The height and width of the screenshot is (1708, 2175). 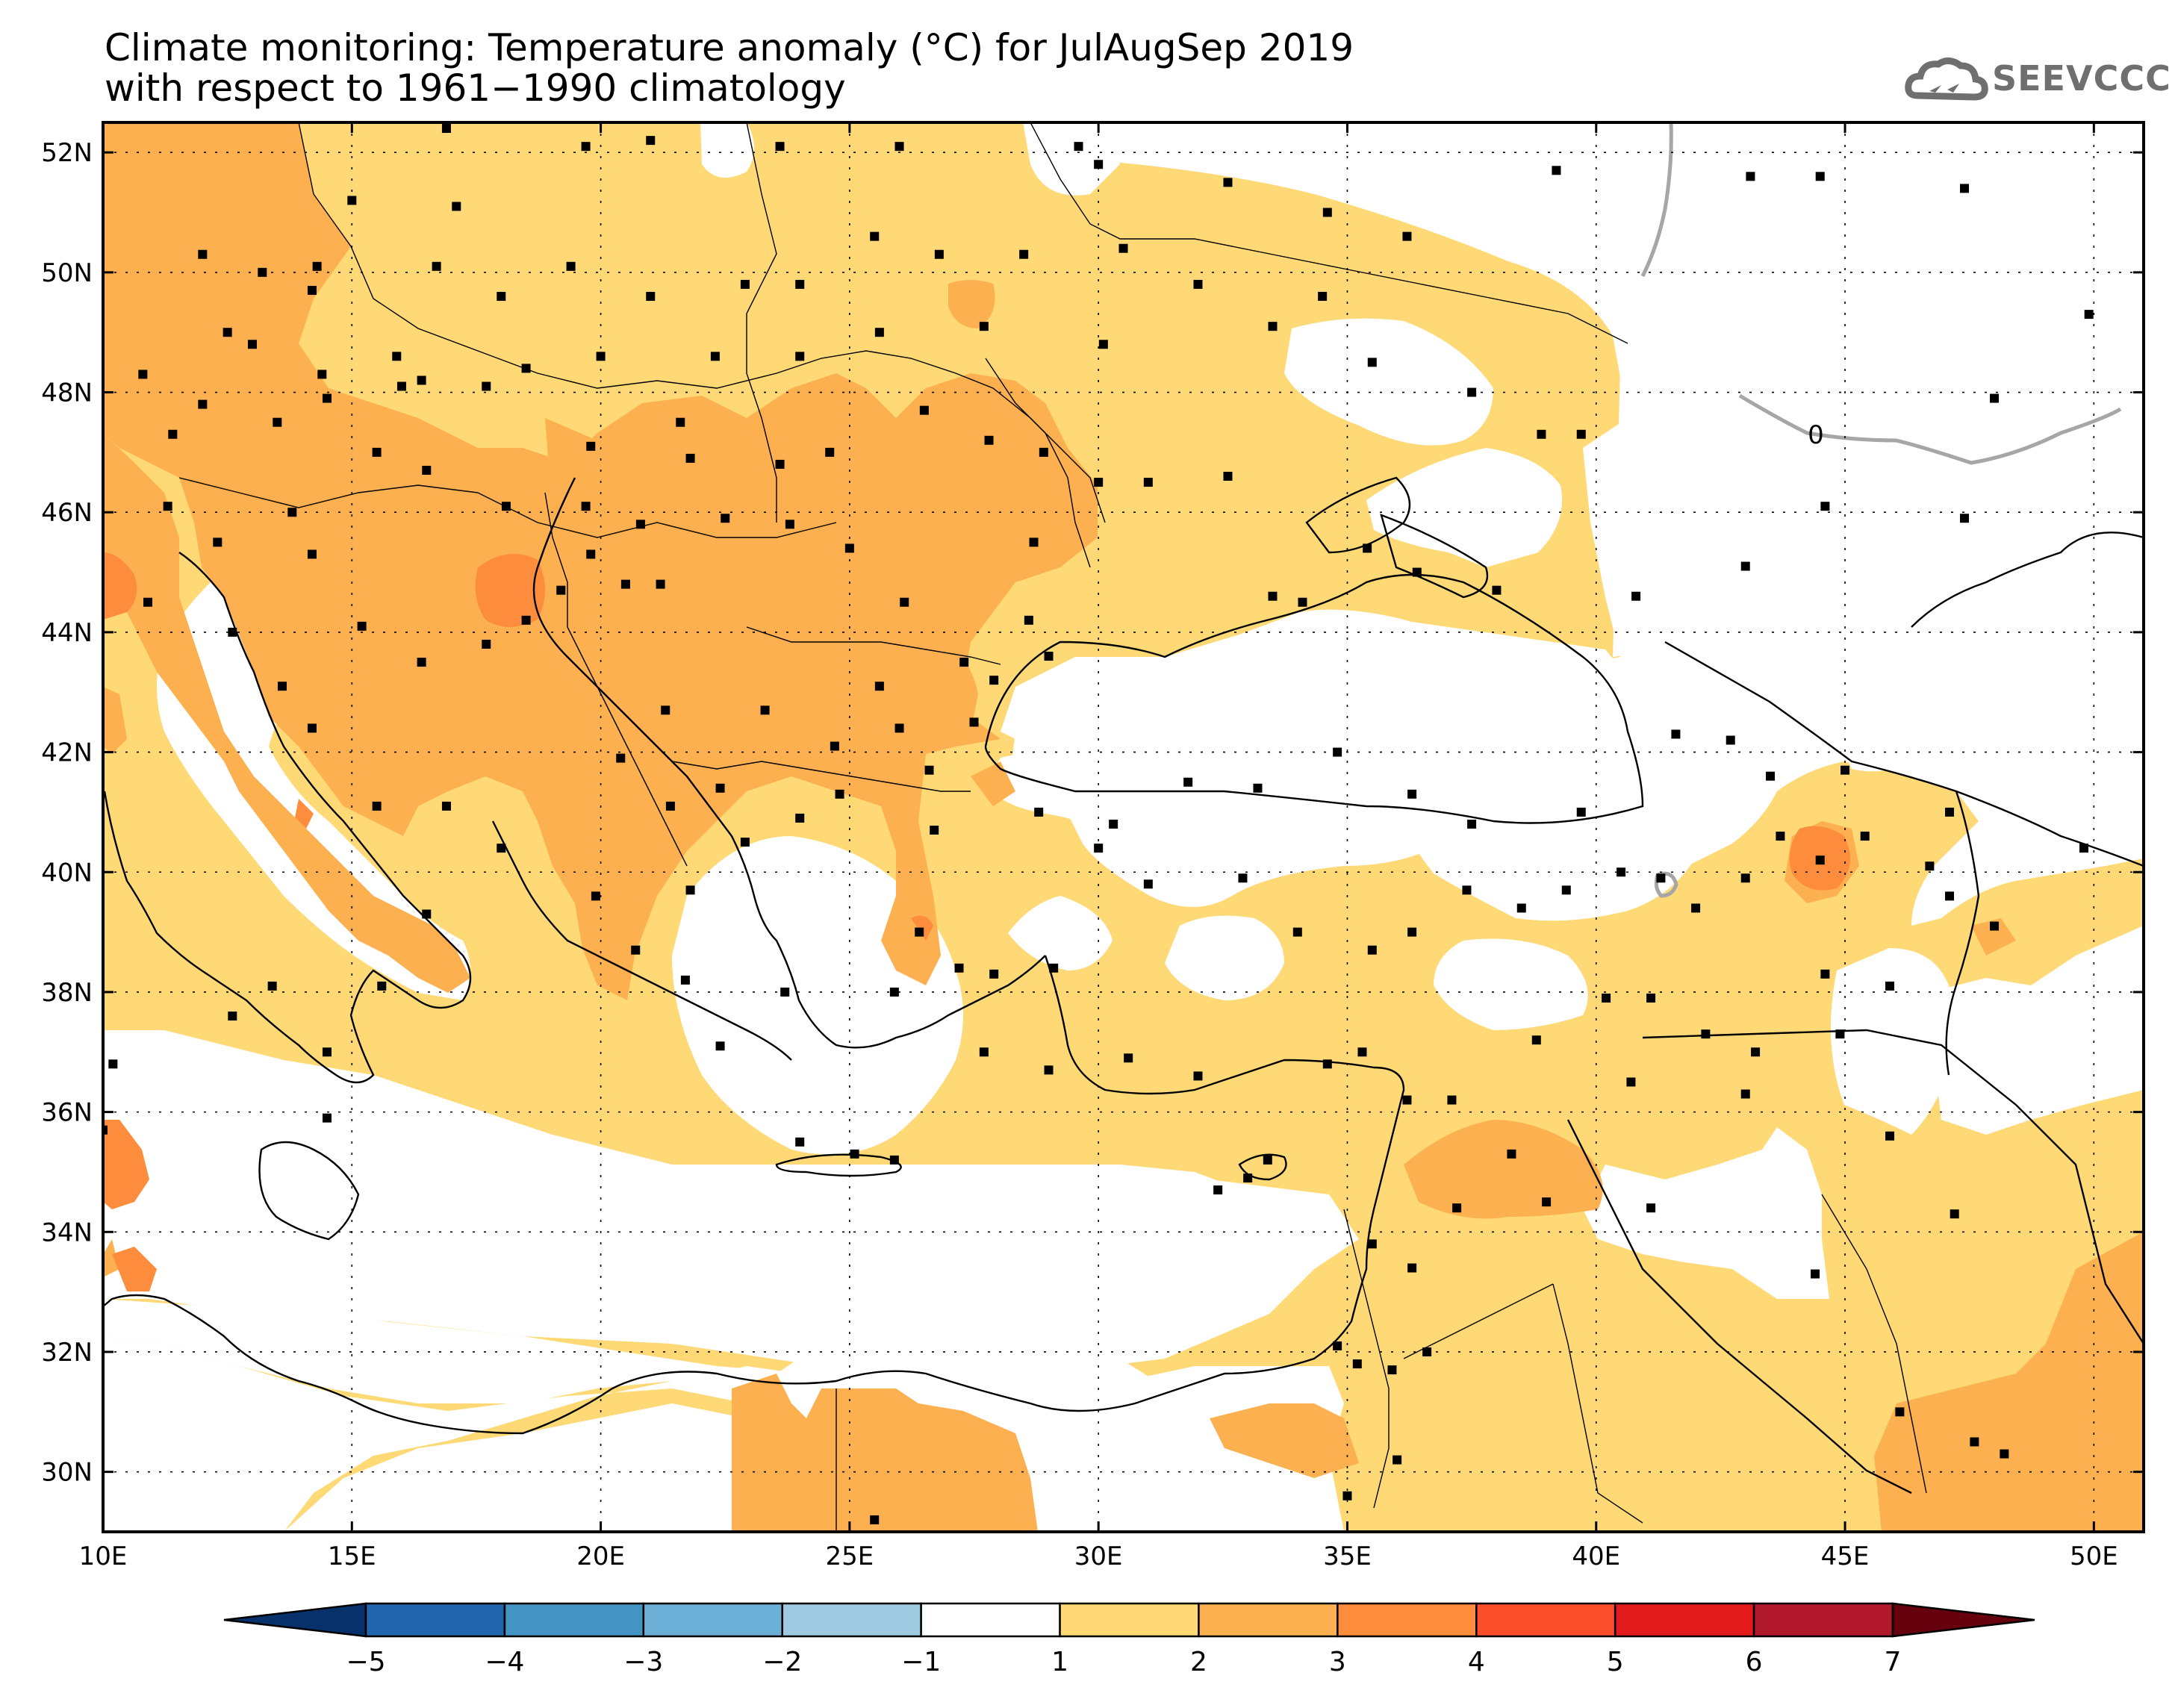 What do you see at coordinates (1893, 1662) in the screenshot?
I see `colorbar-label: 7` at bounding box center [1893, 1662].